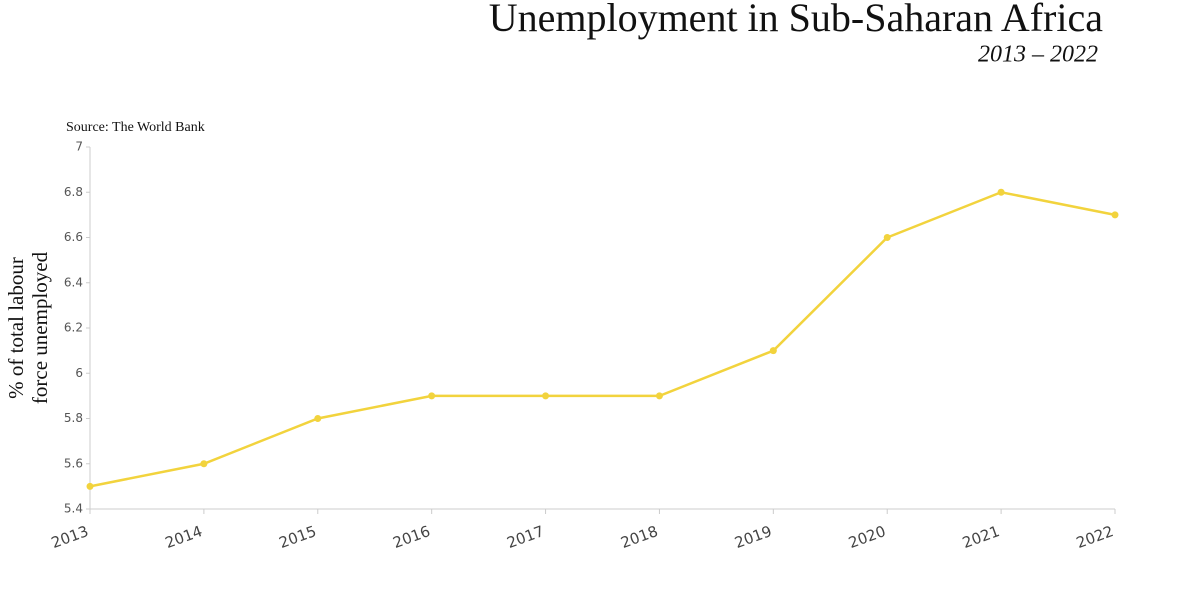 The image size is (1200, 608). Describe the element at coordinates (73, 418) in the screenshot. I see `y-tick-label: 5.8` at that location.